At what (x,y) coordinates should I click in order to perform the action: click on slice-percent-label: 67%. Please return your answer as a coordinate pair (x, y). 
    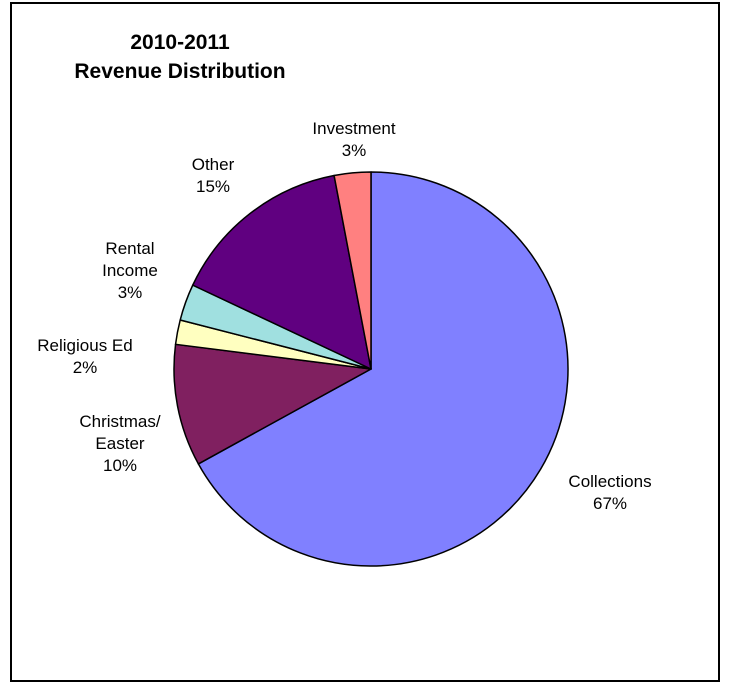
    Looking at the image, I should click on (610, 503).